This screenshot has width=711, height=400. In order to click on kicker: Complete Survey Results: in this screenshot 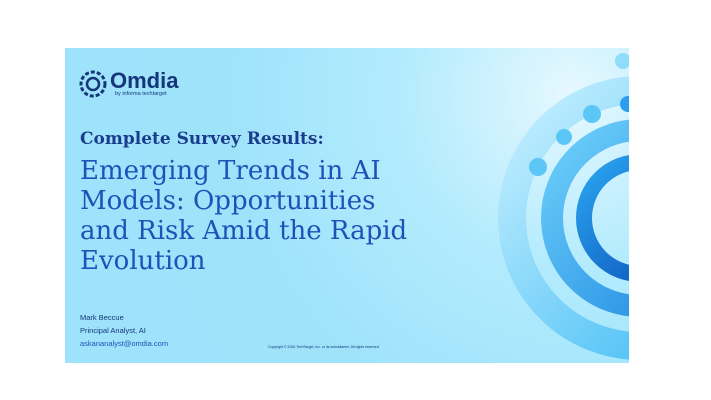, I will do `click(202, 139)`.